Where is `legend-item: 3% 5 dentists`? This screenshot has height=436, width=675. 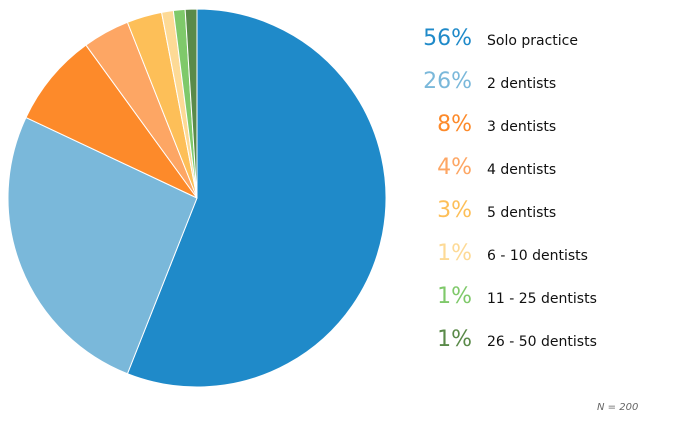 legend-item: 3% 5 dentists is located at coordinates (540, 212).